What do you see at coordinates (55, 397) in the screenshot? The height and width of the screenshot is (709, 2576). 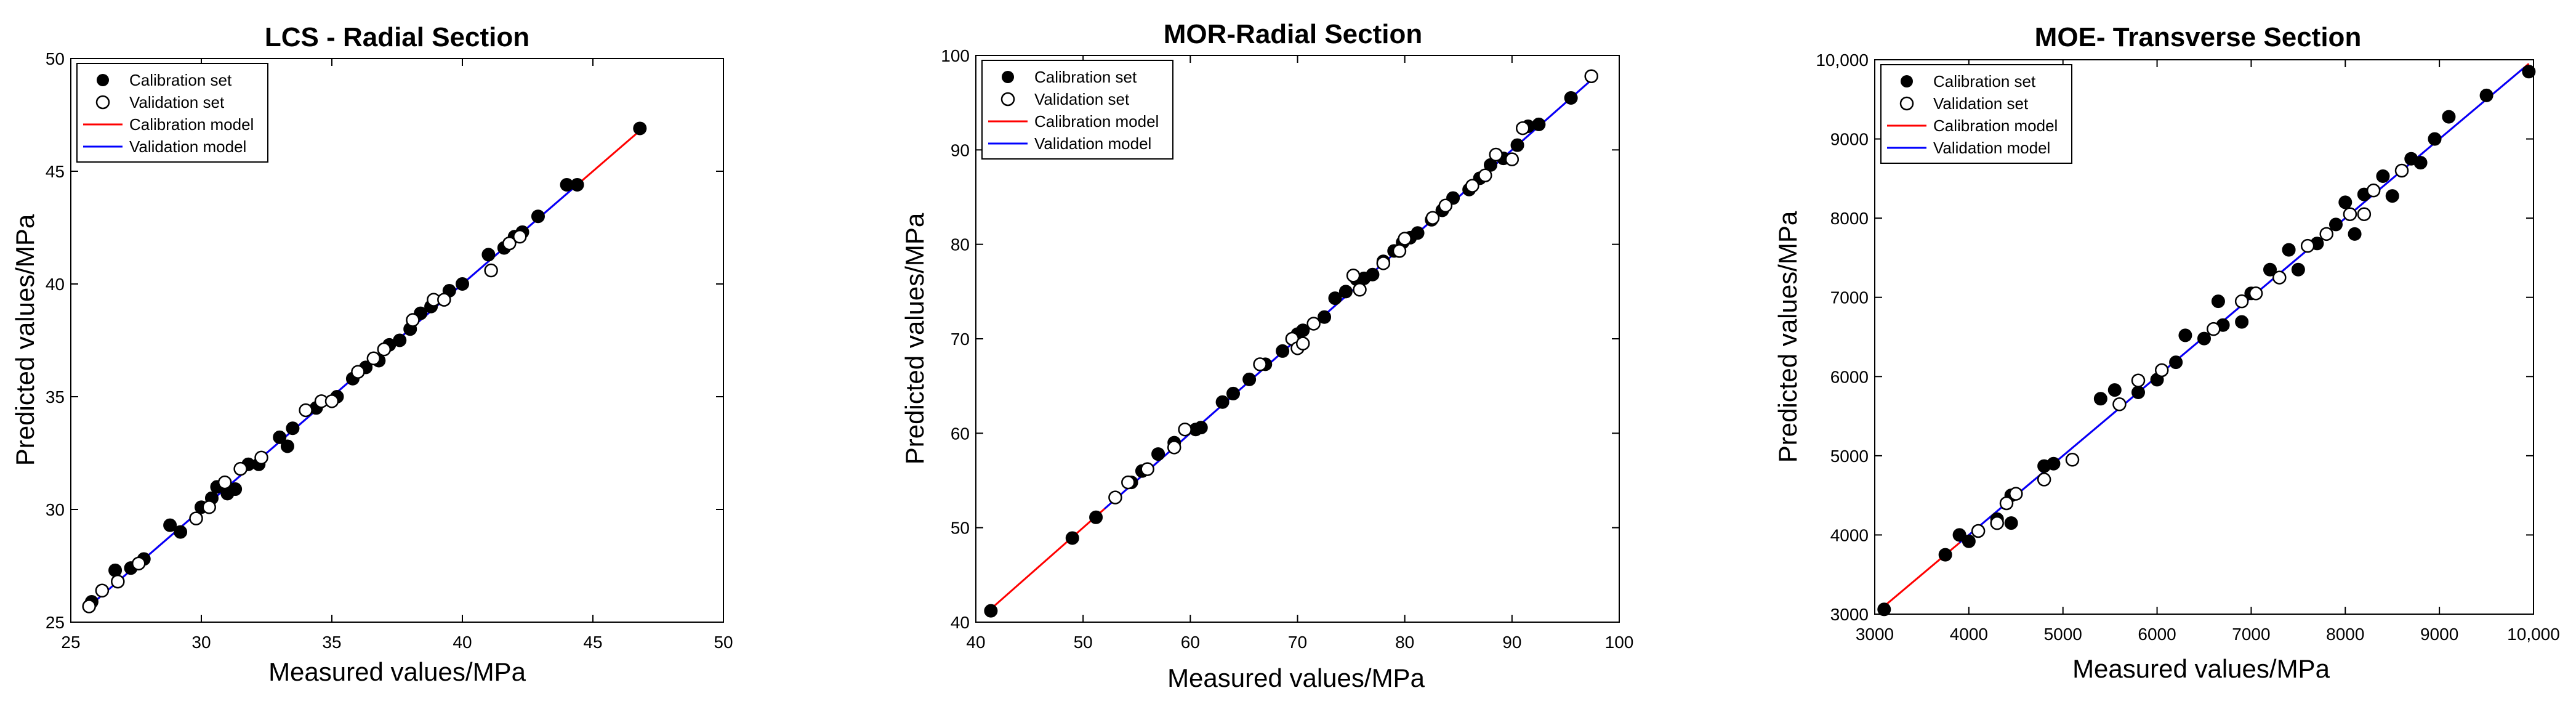 I see `y-tick-label: 35` at bounding box center [55, 397].